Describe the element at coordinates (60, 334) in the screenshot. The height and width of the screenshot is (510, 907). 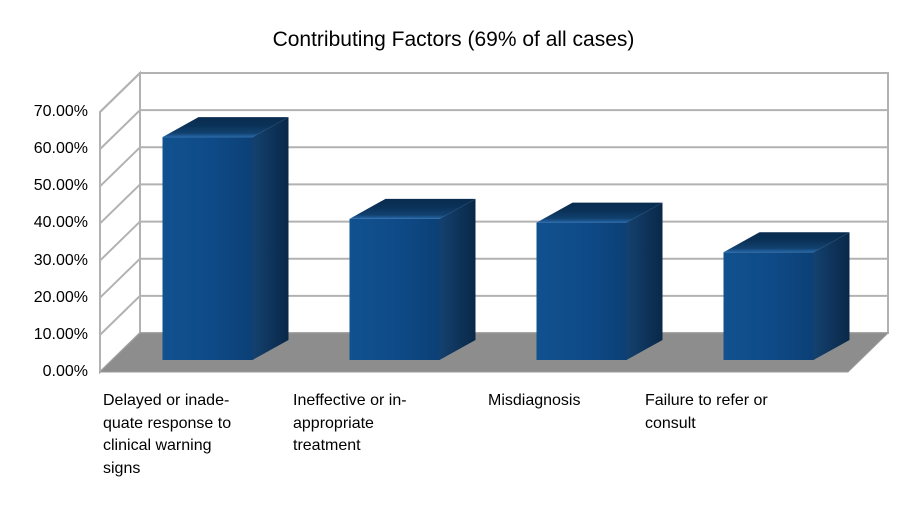
I see `y-axis-tick-label: 10.00%` at that location.